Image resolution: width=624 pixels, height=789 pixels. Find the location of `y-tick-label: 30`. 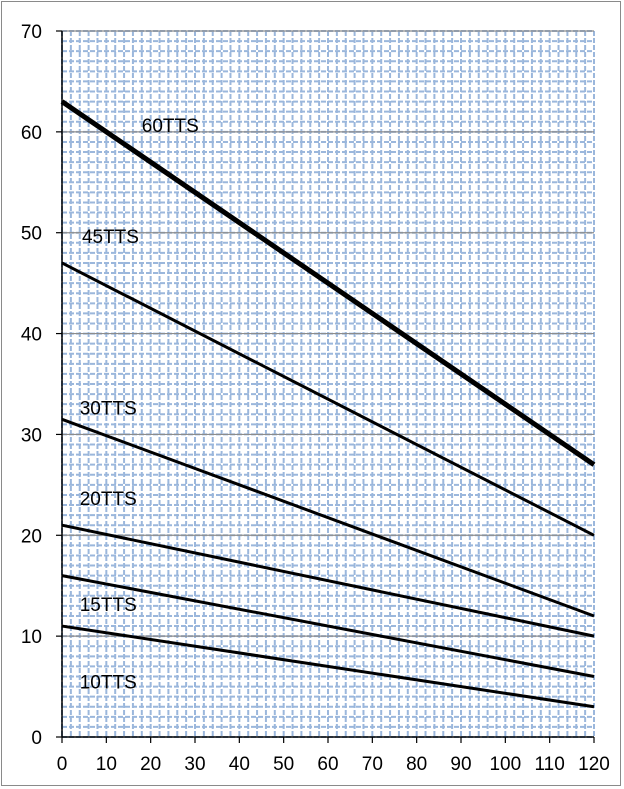

y-tick-label: 30 is located at coordinates (31, 435).